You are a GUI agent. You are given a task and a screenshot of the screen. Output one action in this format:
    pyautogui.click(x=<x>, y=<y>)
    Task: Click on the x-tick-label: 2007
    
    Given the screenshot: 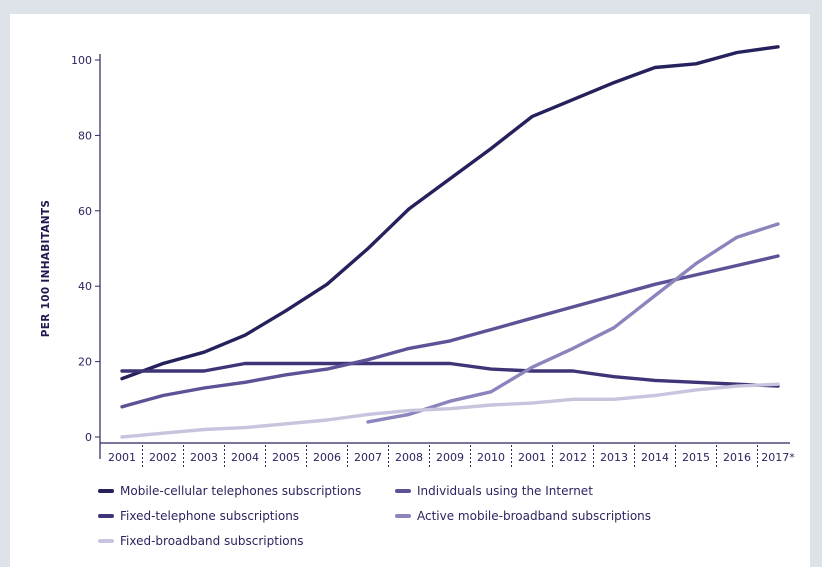 What is the action you would take?
    pyautogui.click(x=368, y=457)
    